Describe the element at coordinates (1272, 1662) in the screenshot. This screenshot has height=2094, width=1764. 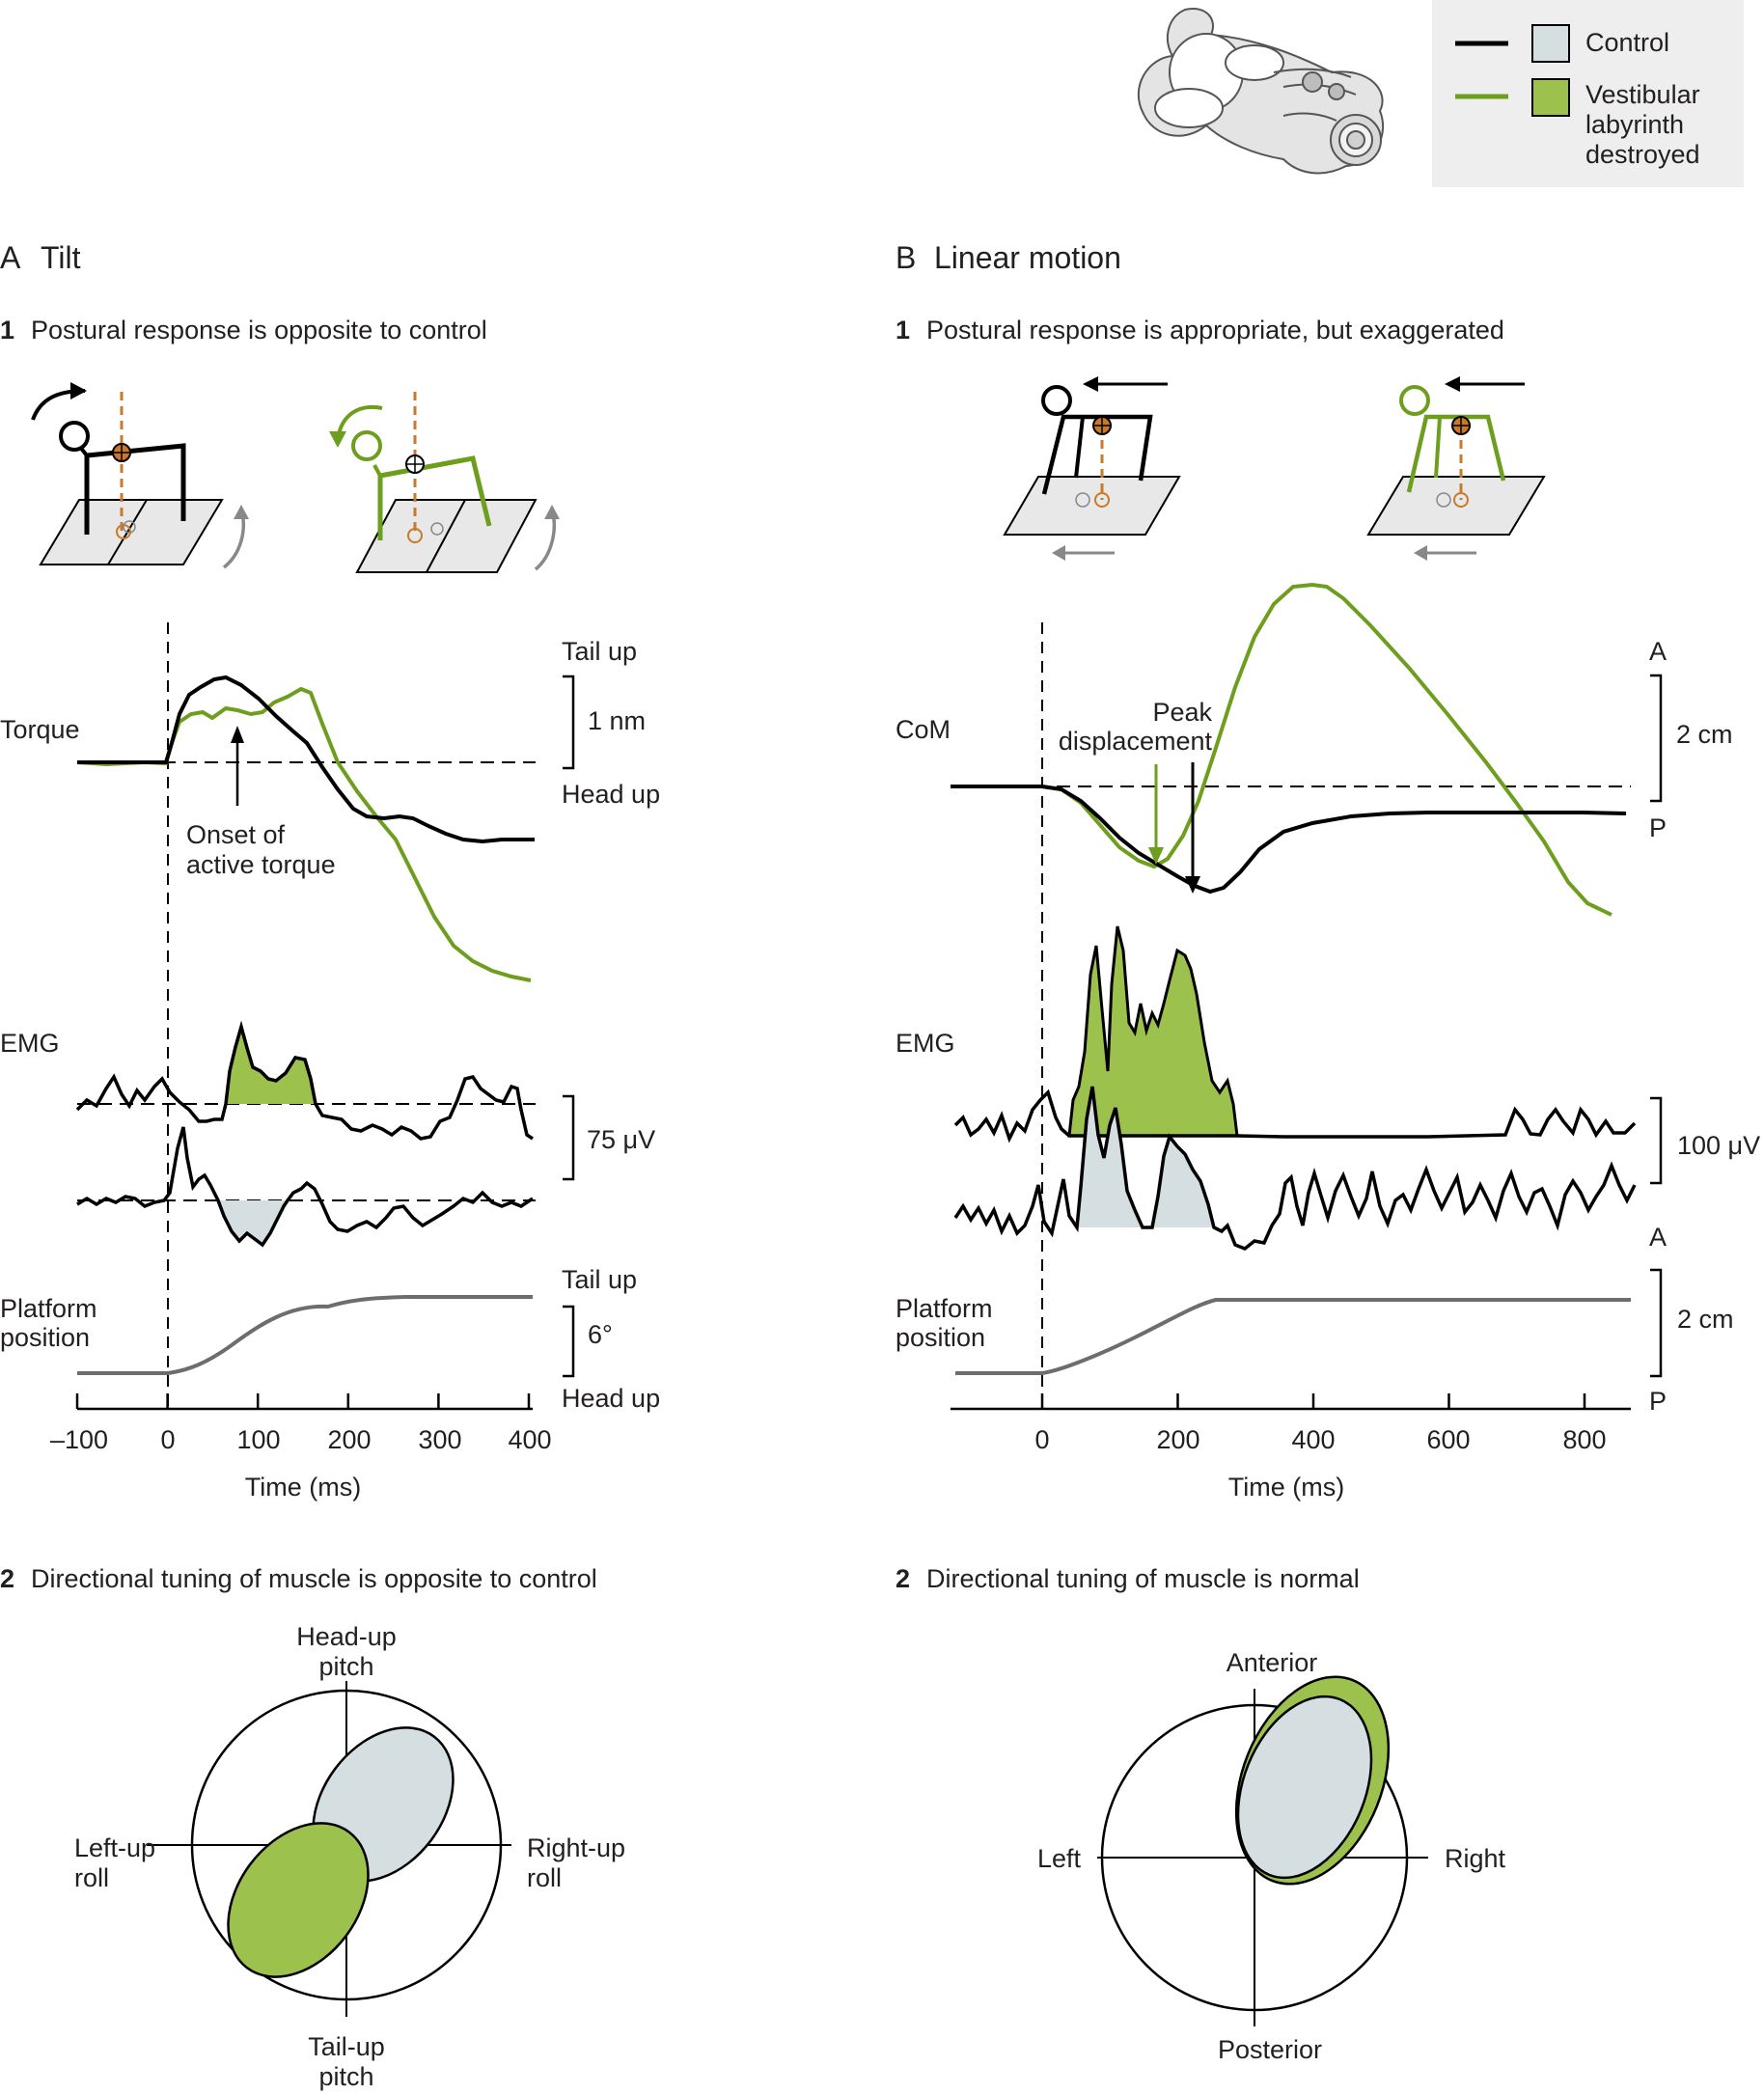
I see `polar-b-top-label: Anterior` at that location.